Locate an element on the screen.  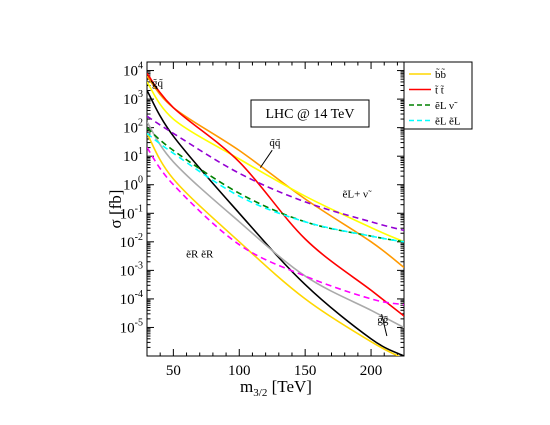
y-tick-label: 10⁻⁵ is located at coordinates (131, 326).